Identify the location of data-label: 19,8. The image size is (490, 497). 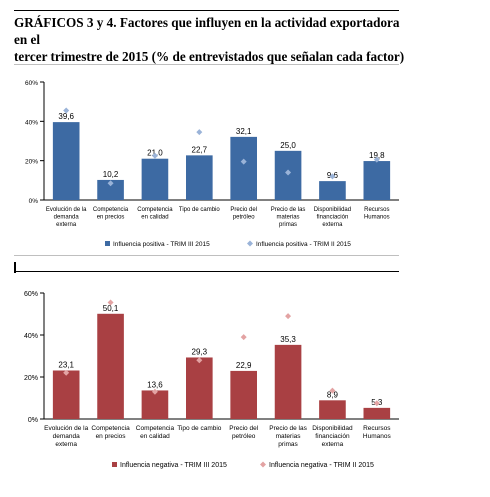
(377, 155).